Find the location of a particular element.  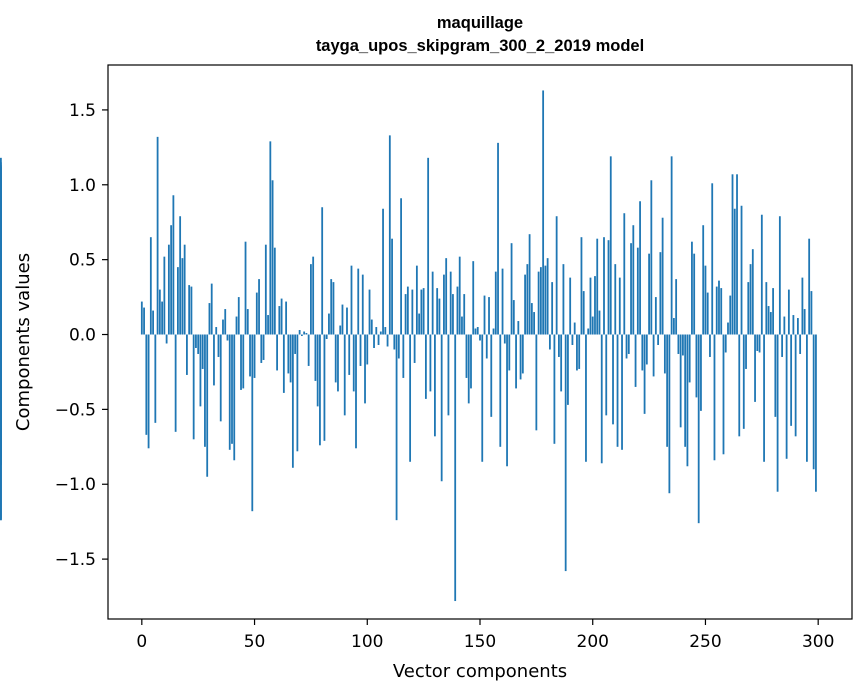

y-tick-label: −1.0 is located at coordinates (75, 485).